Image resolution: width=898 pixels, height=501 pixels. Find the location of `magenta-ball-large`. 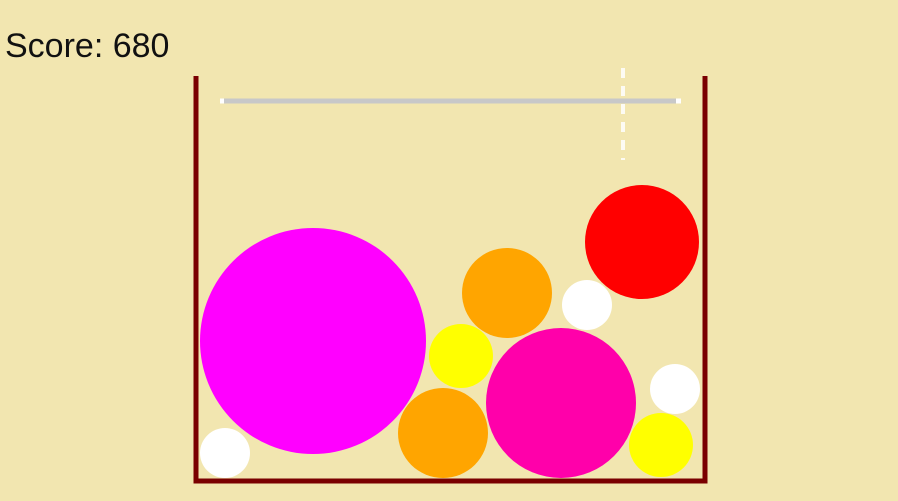

magenta-ball-large is located at coordinates (313, 341).